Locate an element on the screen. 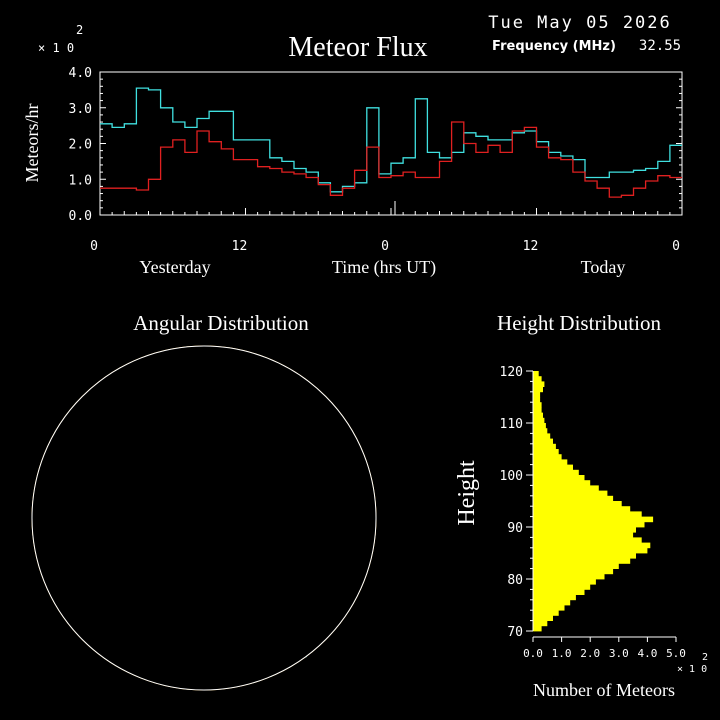 Image resolution: width=720 pixels, height=720 pixels. day-label-today: Today is located at coordinates (603, 267).